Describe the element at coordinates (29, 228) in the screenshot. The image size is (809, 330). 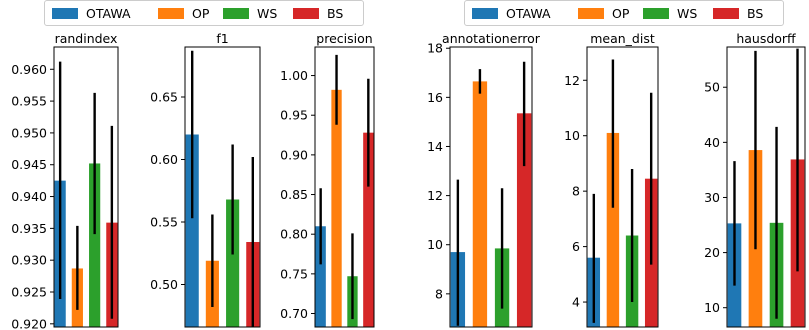
I see `y-tick-label: 0.935` at that location.